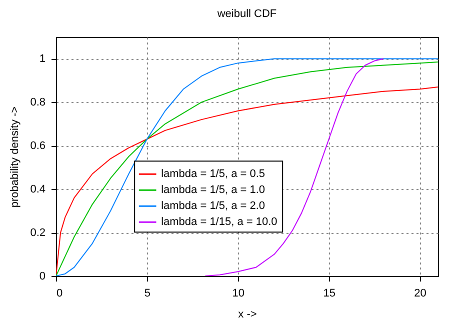 The image size is (450, 320). Describe the element at coordinates (213, 190) in the screenshot. I see `legend-label: lambda = 1/5, a = 1.0` at that location.